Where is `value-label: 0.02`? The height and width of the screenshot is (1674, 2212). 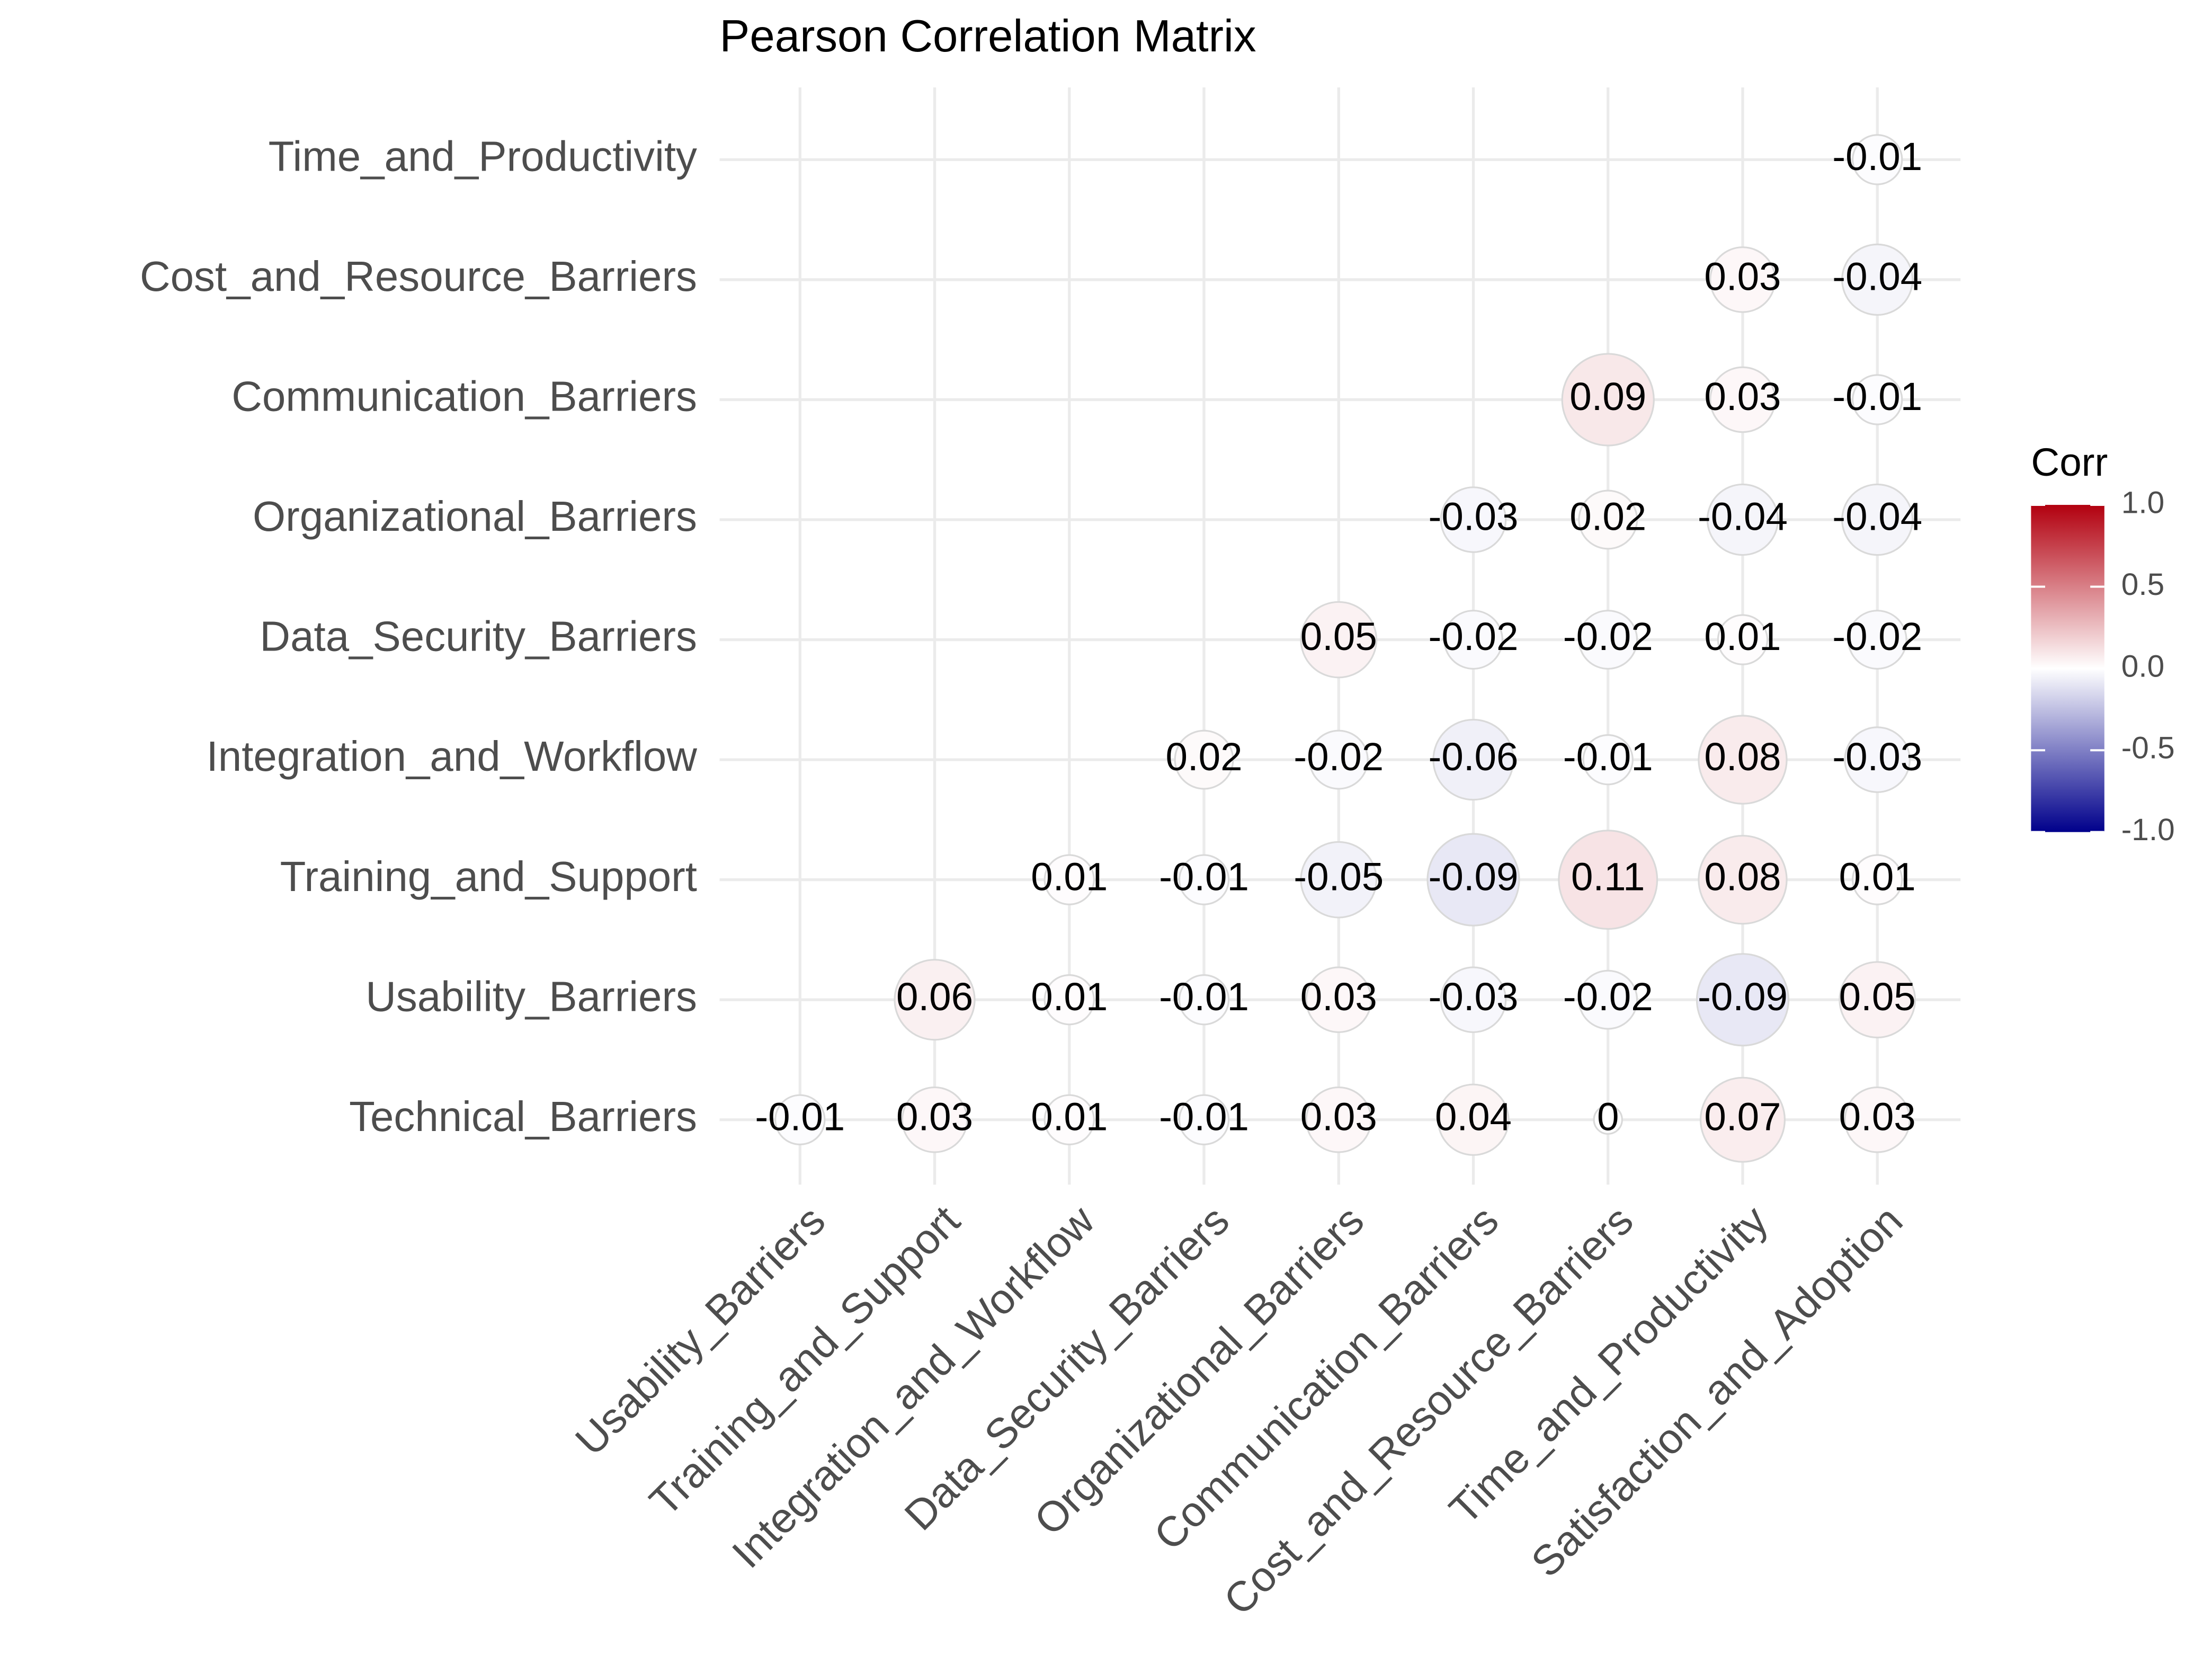
value-label: 0.02 is located at coordinates (1607, 517).